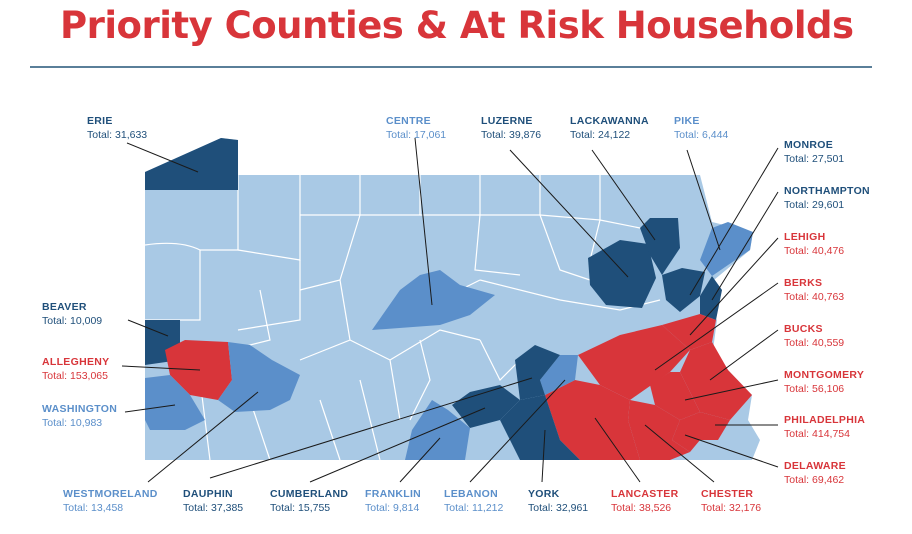  Describe the element at coordinates (824, 382) in the screenshot. I see `label-montgomery: MONTGOMERY Total: 56,106` at that location.